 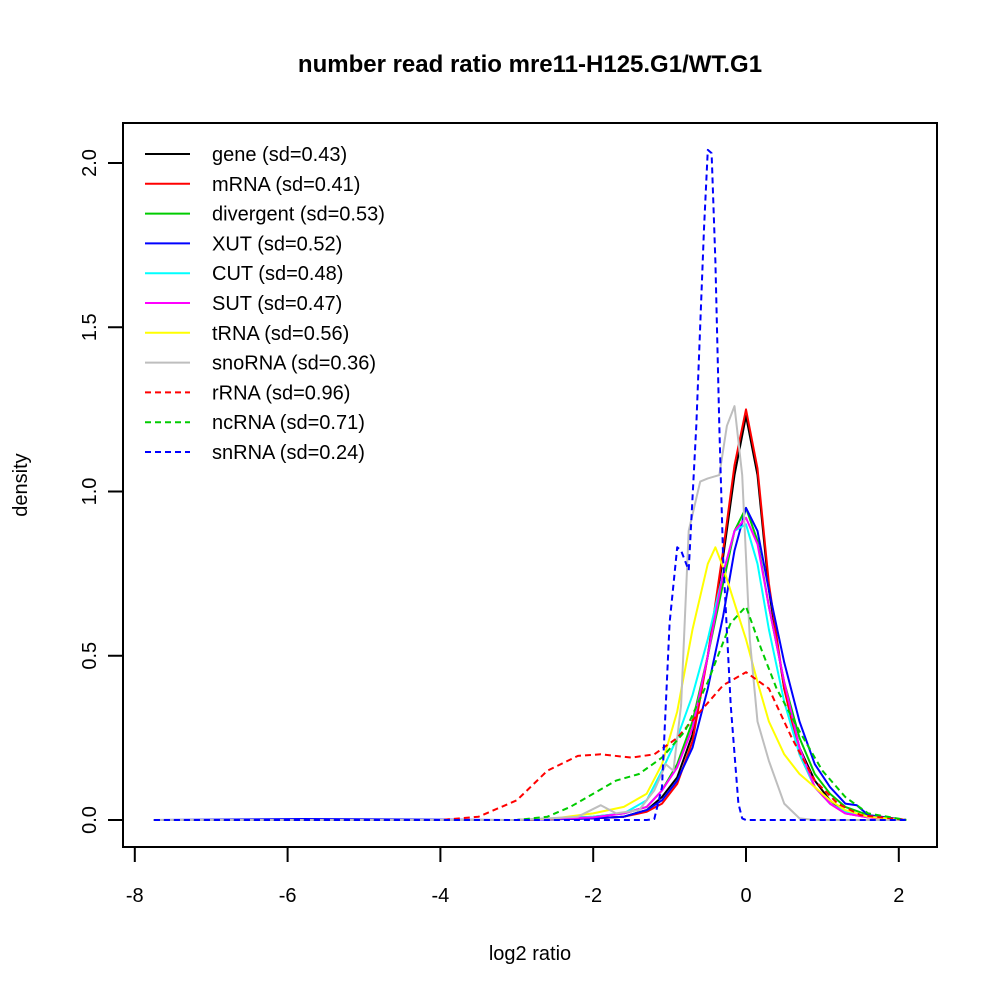 What do you see at coordinates (281, 393) in the screenshot?
I see `legend-label: rRNA (sd=0.96)` at bounding box center [281, 393].